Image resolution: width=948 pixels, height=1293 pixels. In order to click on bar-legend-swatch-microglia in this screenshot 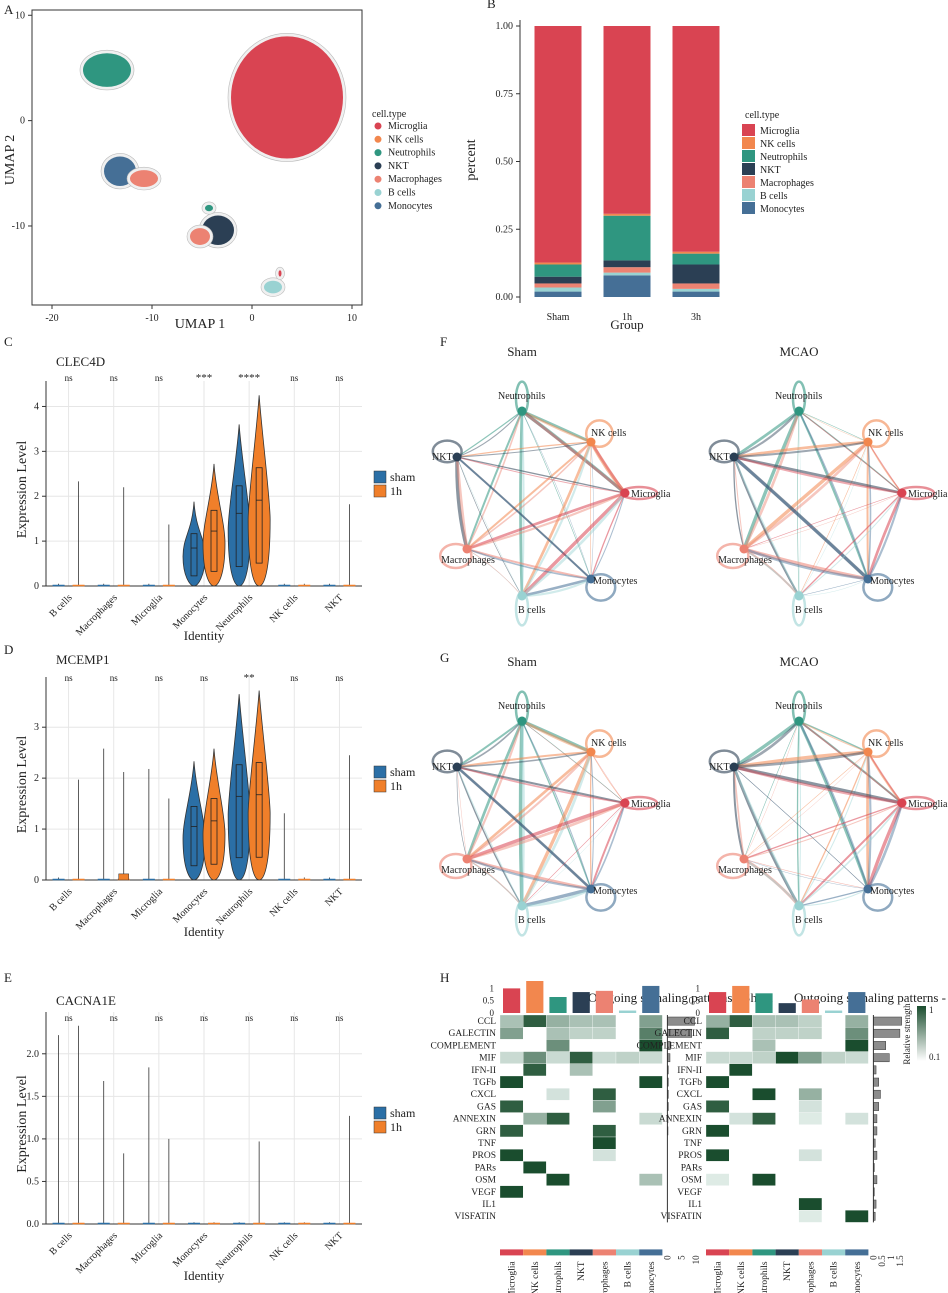, I will do `click(748, 130)`.